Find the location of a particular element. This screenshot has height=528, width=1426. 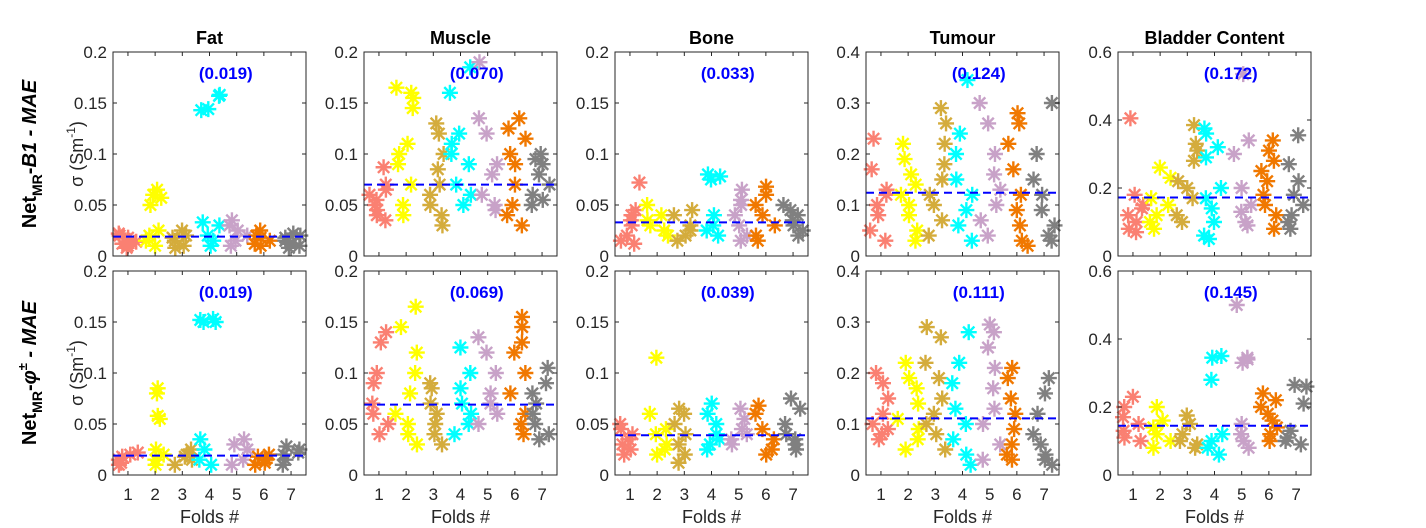

x-tick-label: 7 is located at coordinates (290, 494).